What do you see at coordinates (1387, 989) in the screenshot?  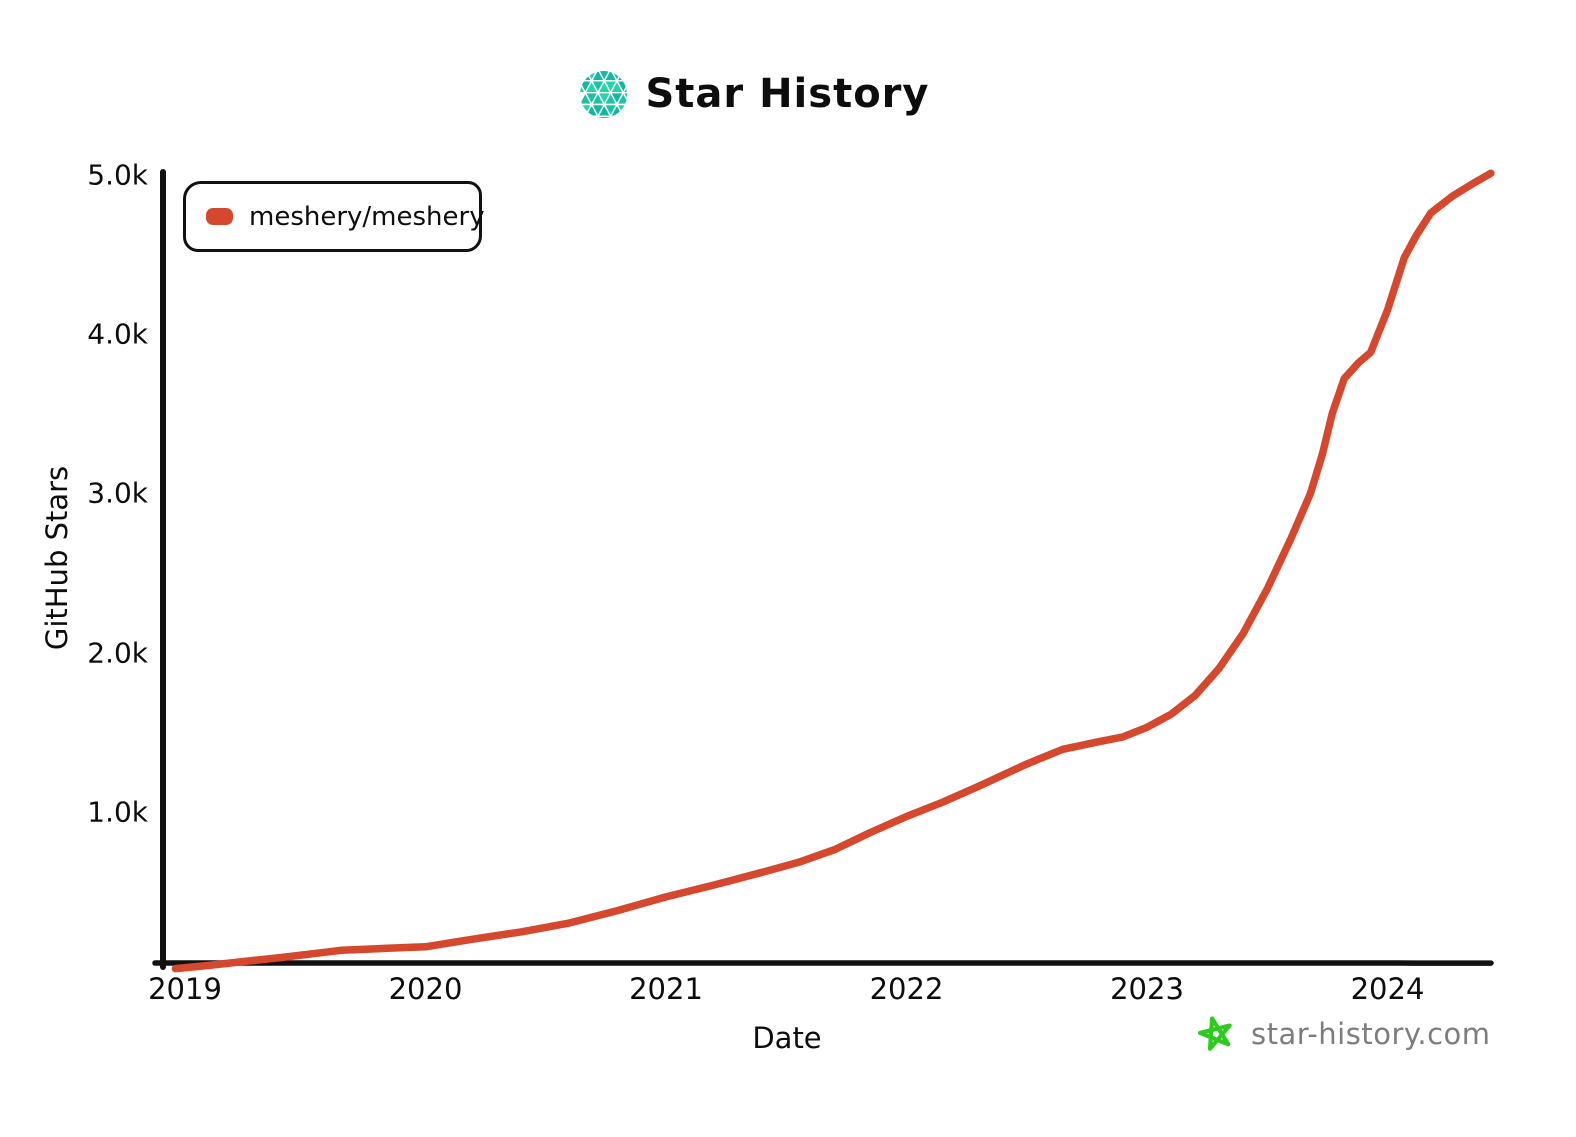 I see `x-tick-label-2024: 2024` at bounding box center [1387, 989].